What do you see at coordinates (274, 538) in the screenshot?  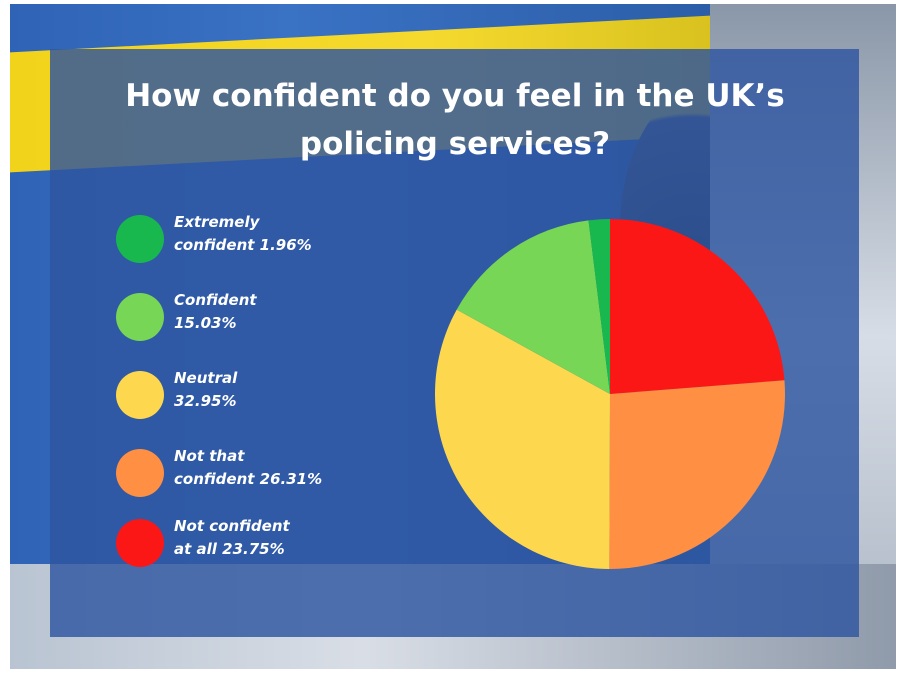 I see `legend-label: Not confident at all 23.75%` at bounding box center [274, 538].